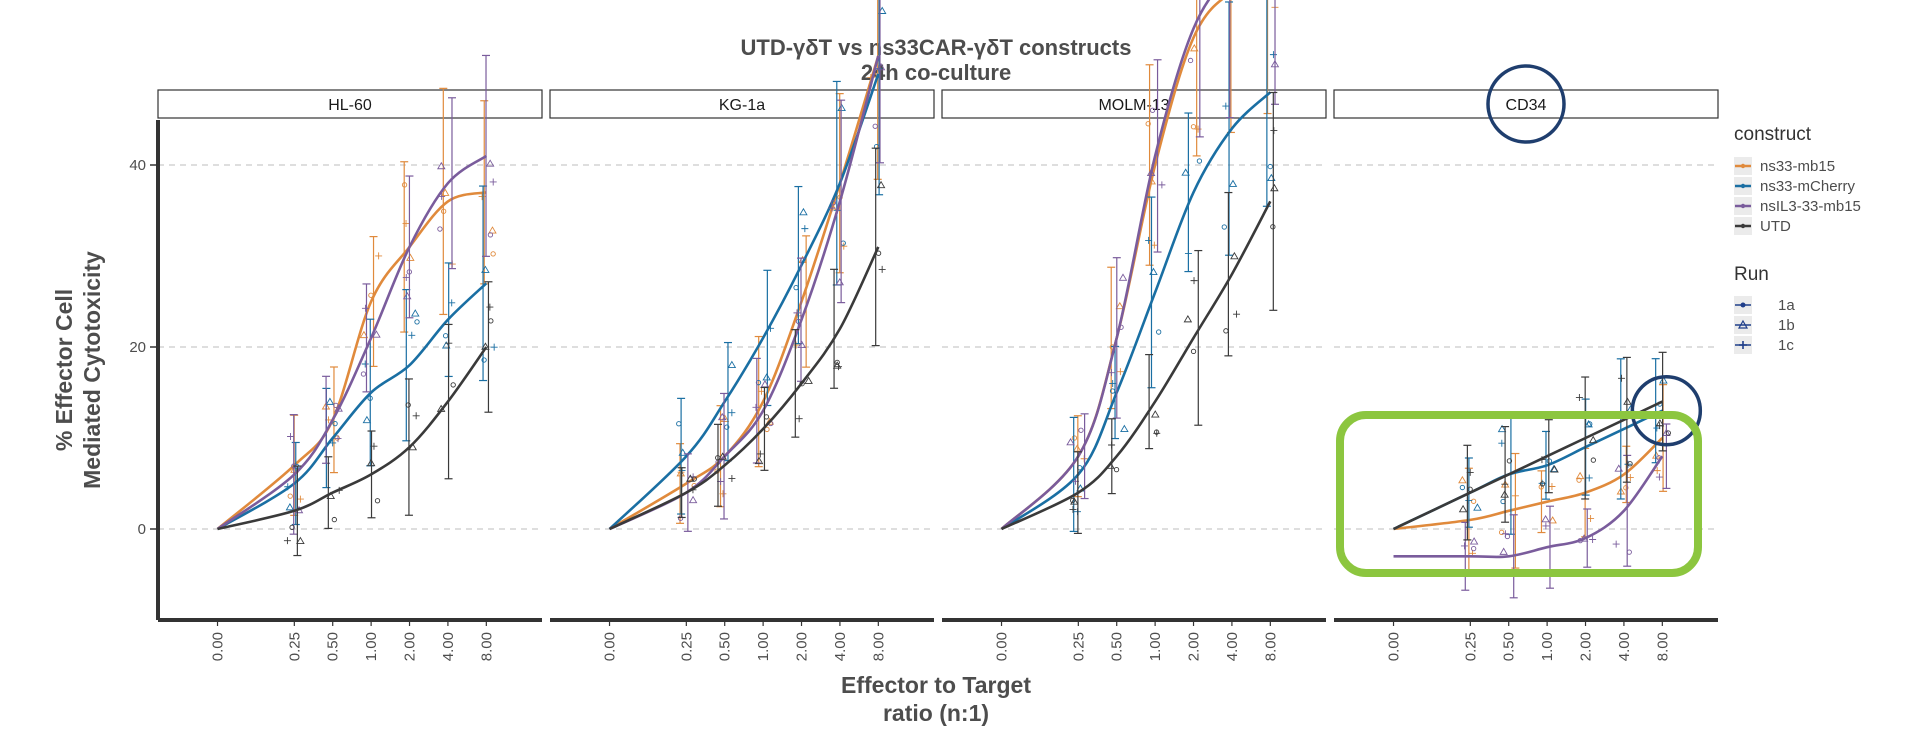  I want to click on legend-key-marker, so click(1743, 345).